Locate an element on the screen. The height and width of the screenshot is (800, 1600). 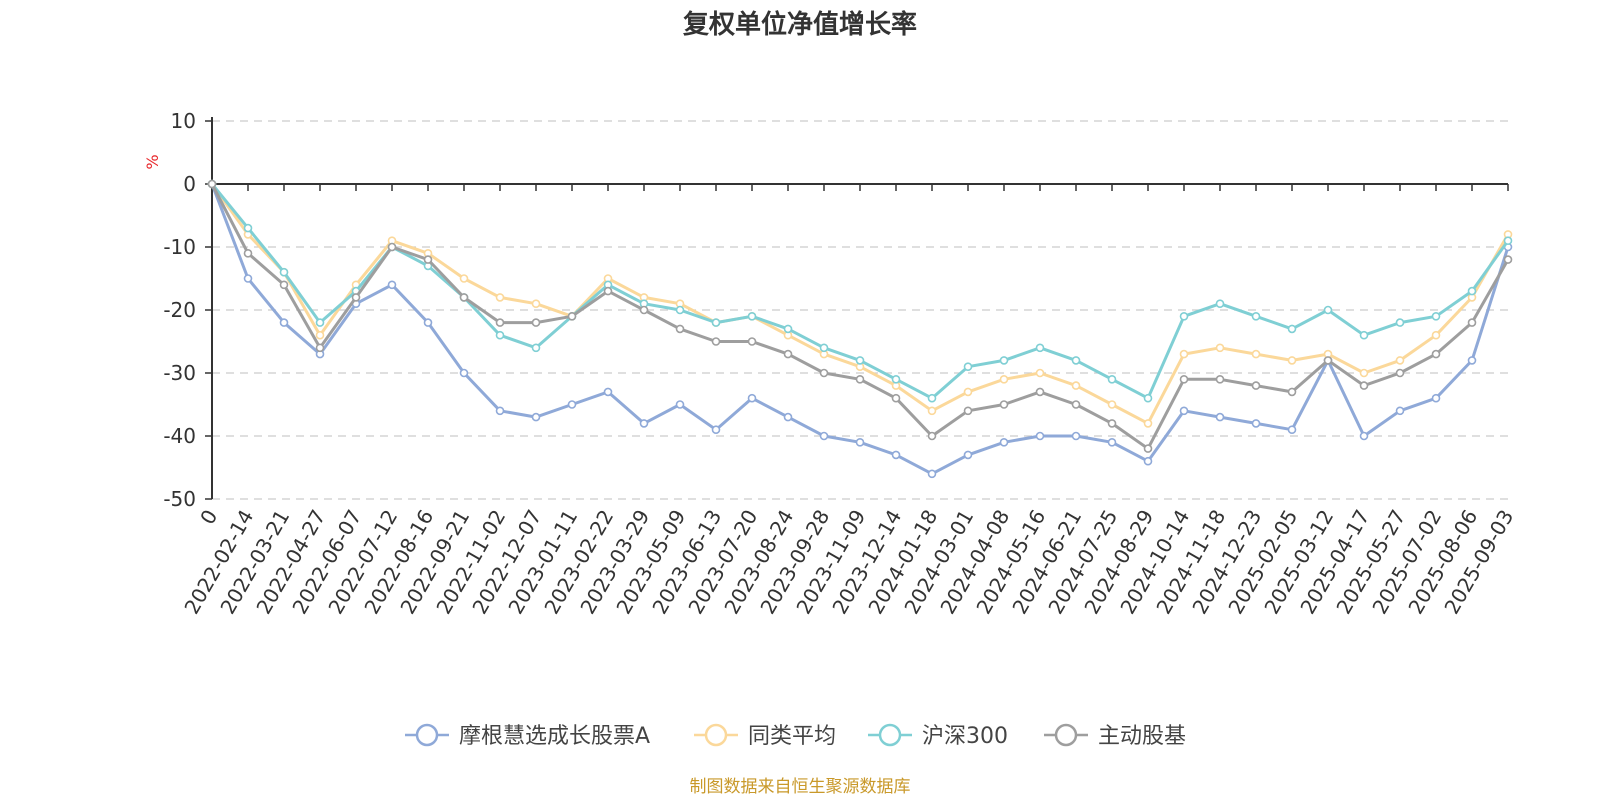
legend-item-2: 沪深300 is located at coordinates (938, 736).